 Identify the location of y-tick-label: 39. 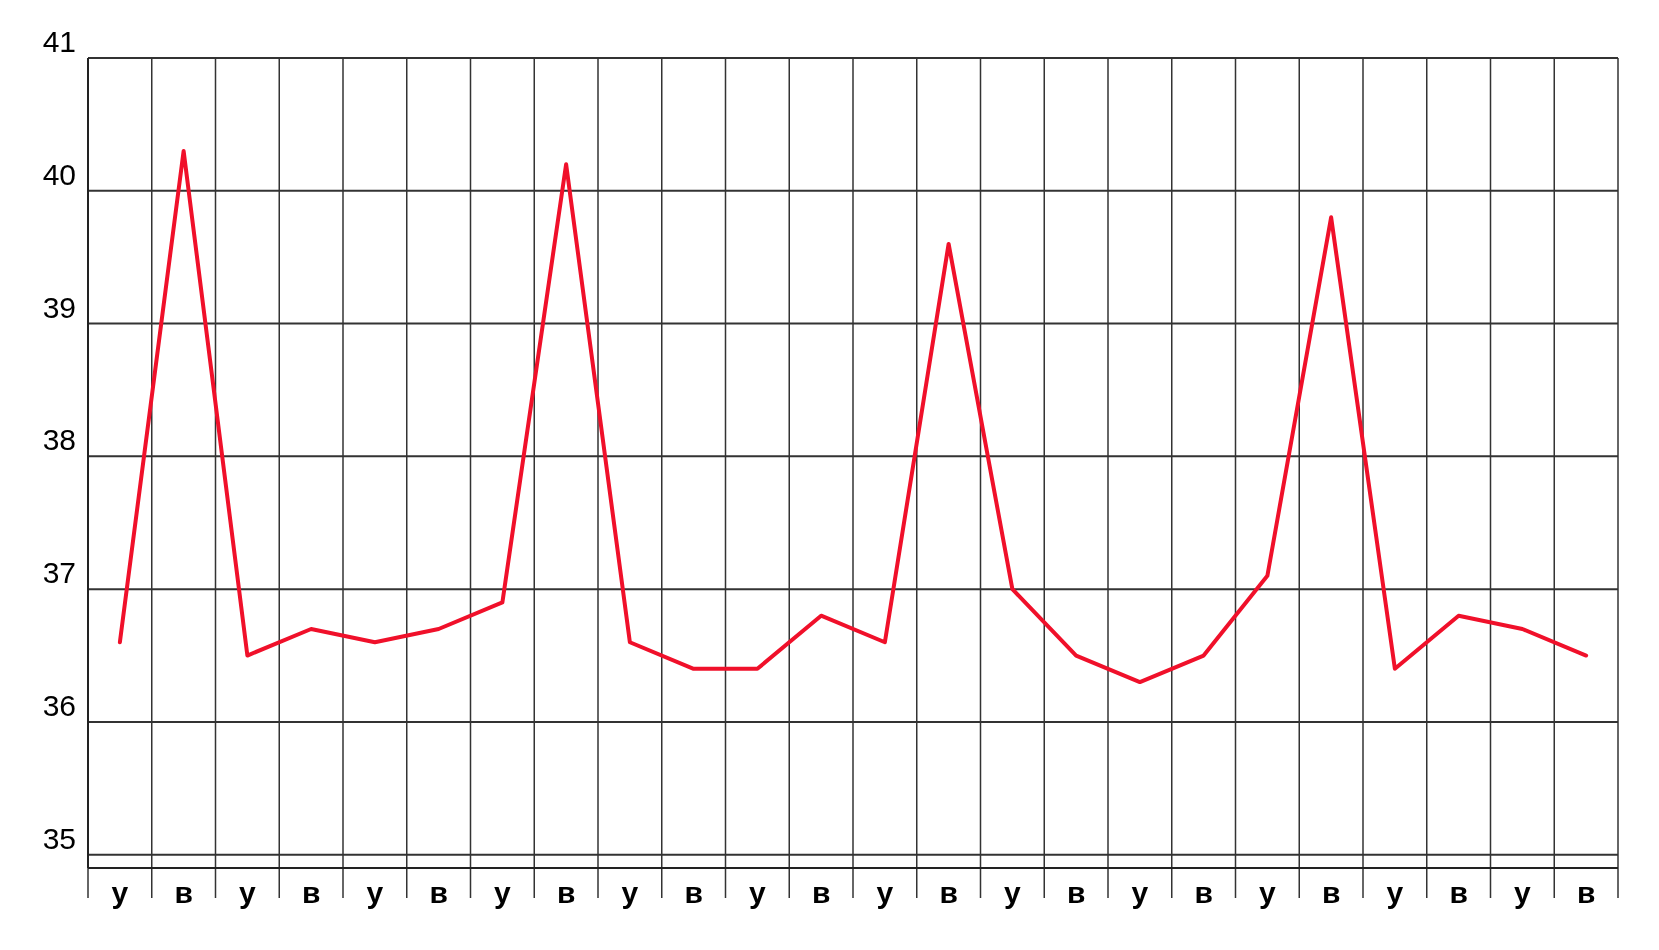
(59, 307).